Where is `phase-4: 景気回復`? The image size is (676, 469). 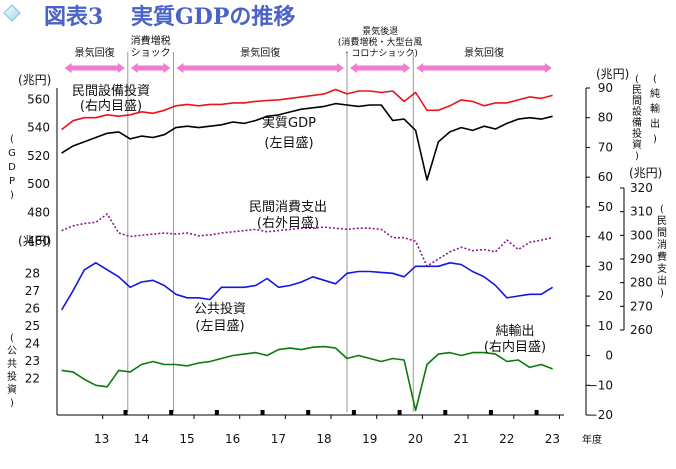
phase-4: 景気回復 is located at coordinates (484, 59).